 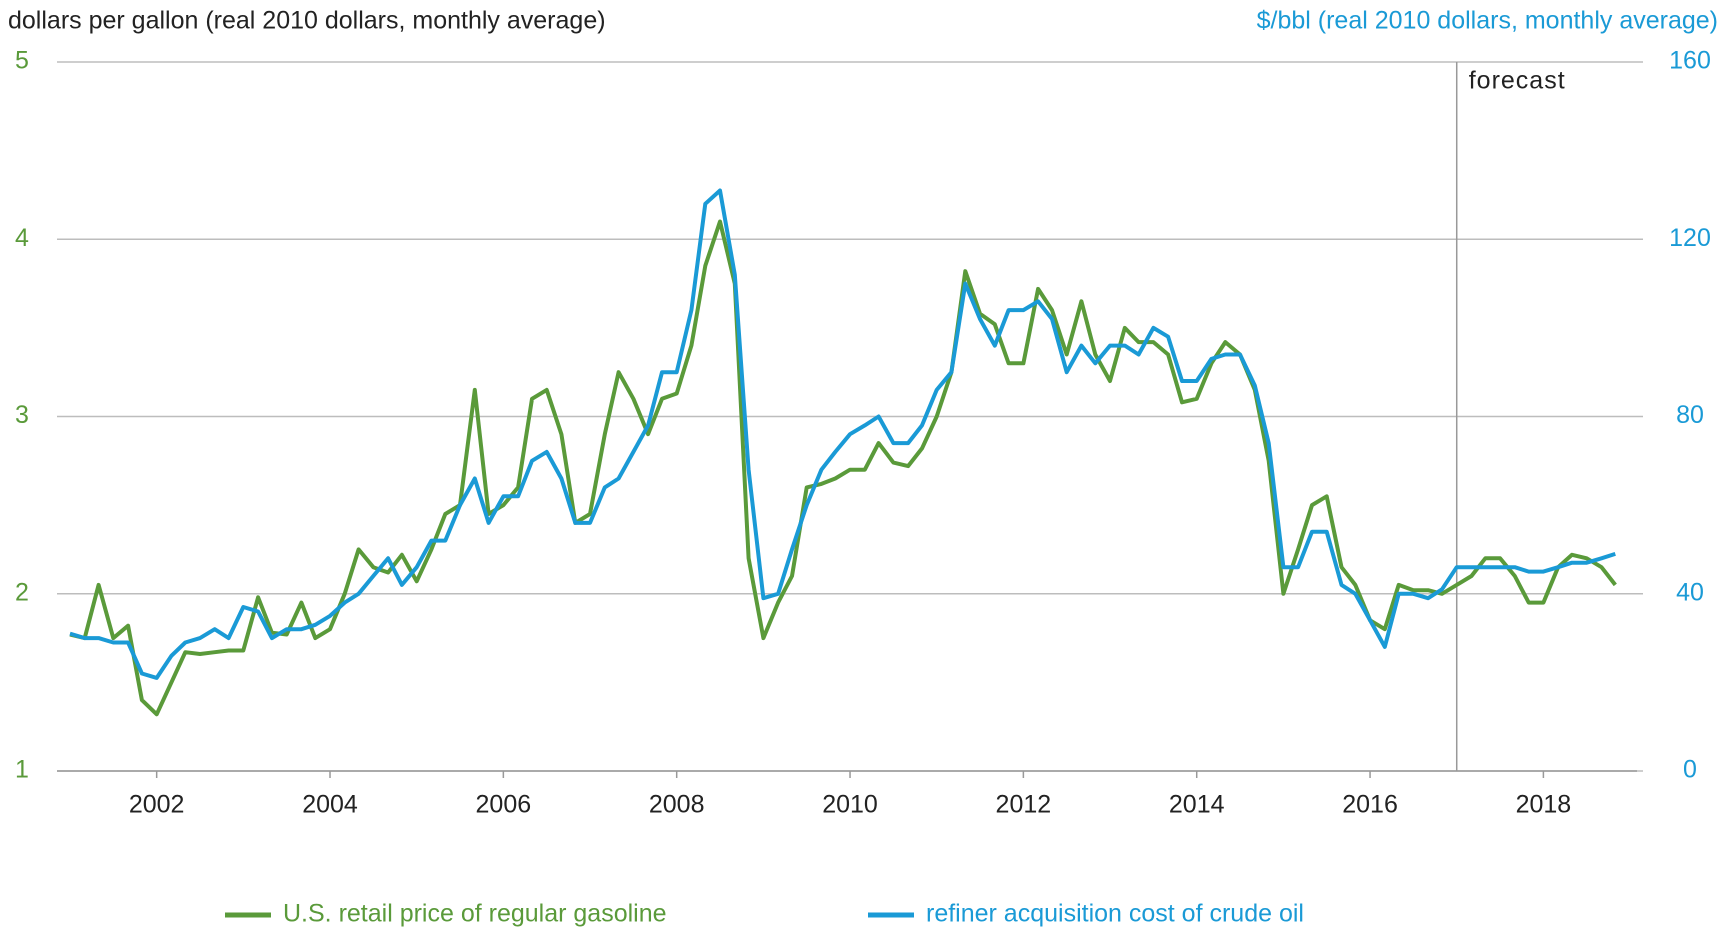 What do you see at coordinates (1690, 61) in the screenshot?
I see `y2-tick-label: 160` at bounding box center [1690, 61].